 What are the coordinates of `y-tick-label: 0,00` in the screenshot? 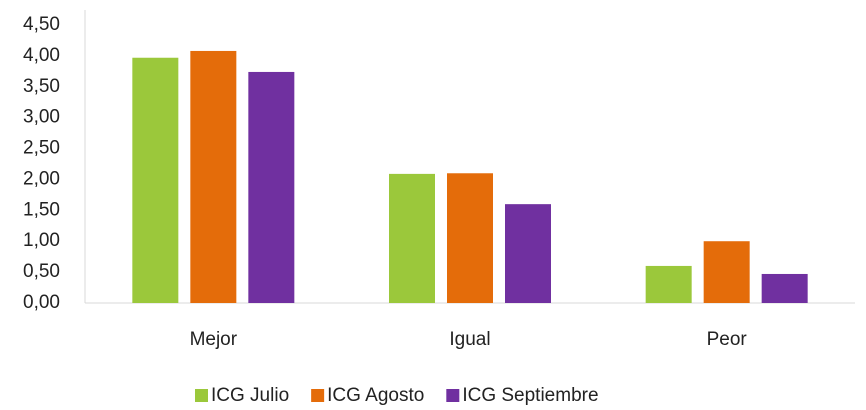 It's located at (41, 302).